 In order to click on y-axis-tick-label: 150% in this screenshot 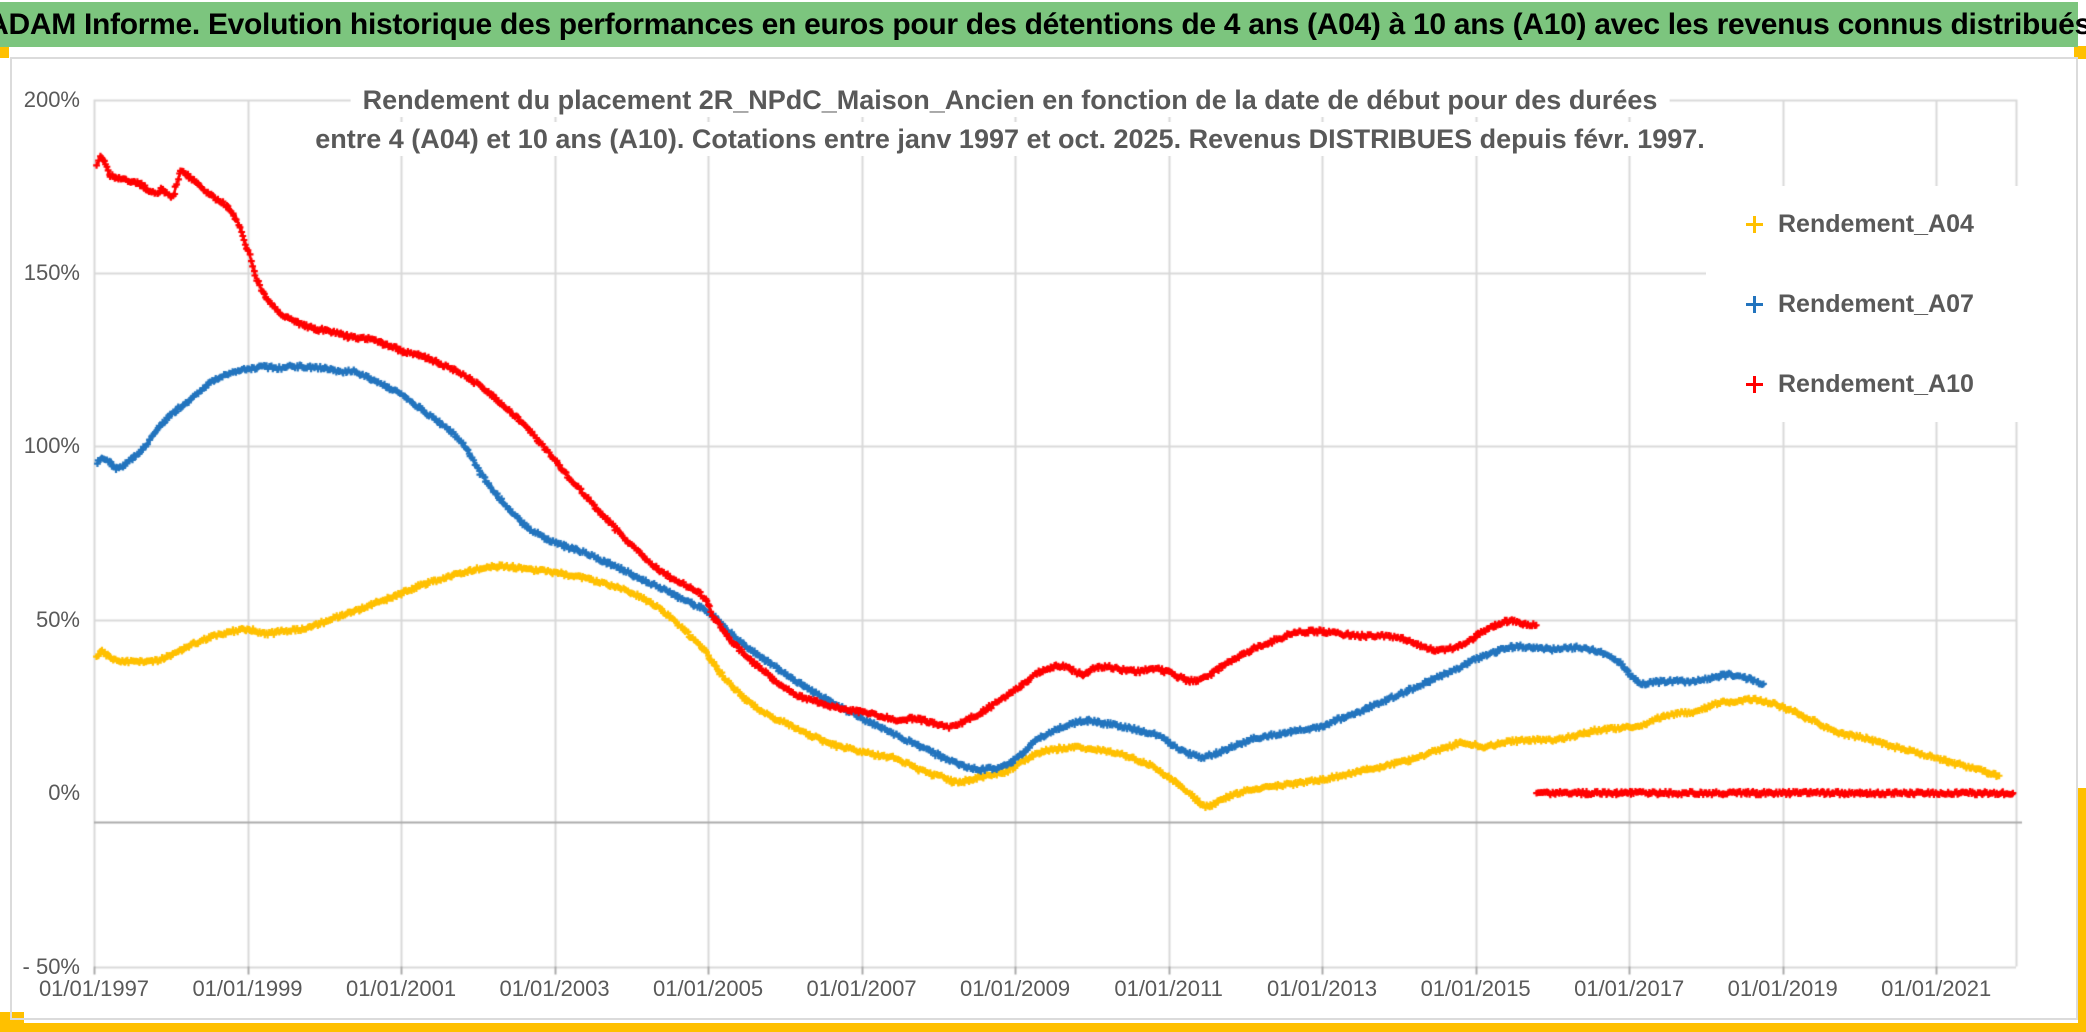, I will do `click(51, 272)`.